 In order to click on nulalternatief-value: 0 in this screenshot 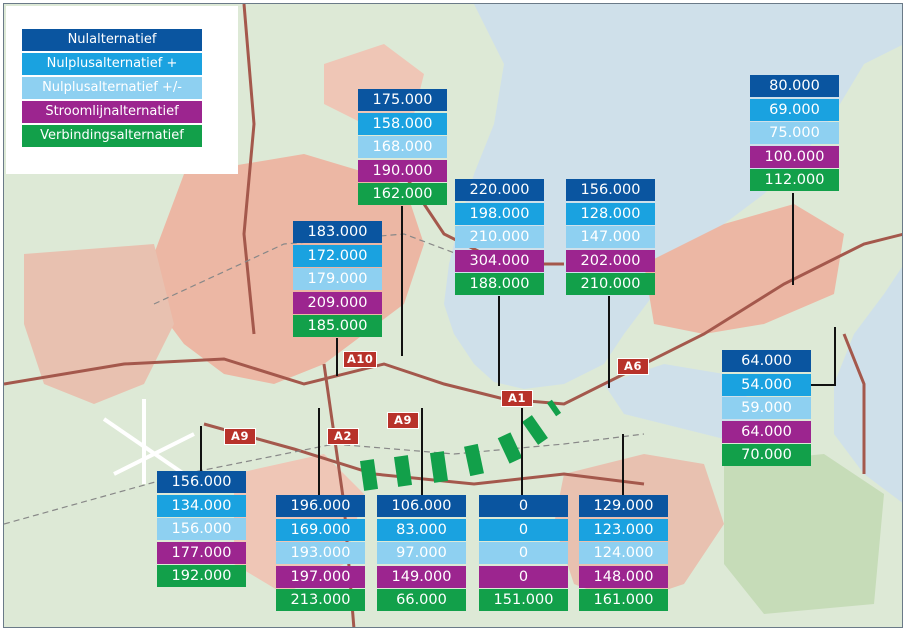, I will do `click(523, 506)`.